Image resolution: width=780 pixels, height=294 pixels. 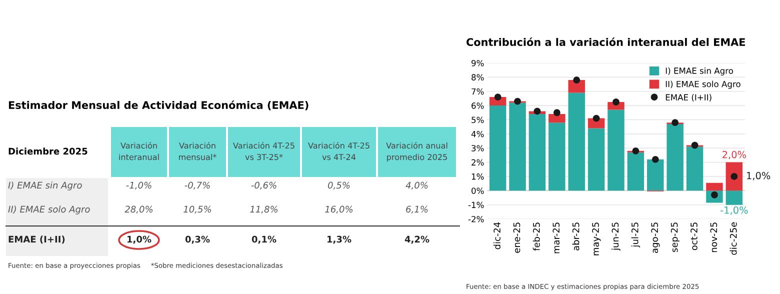 I want to click on text: 1,0%, so click(x=140, y=240).